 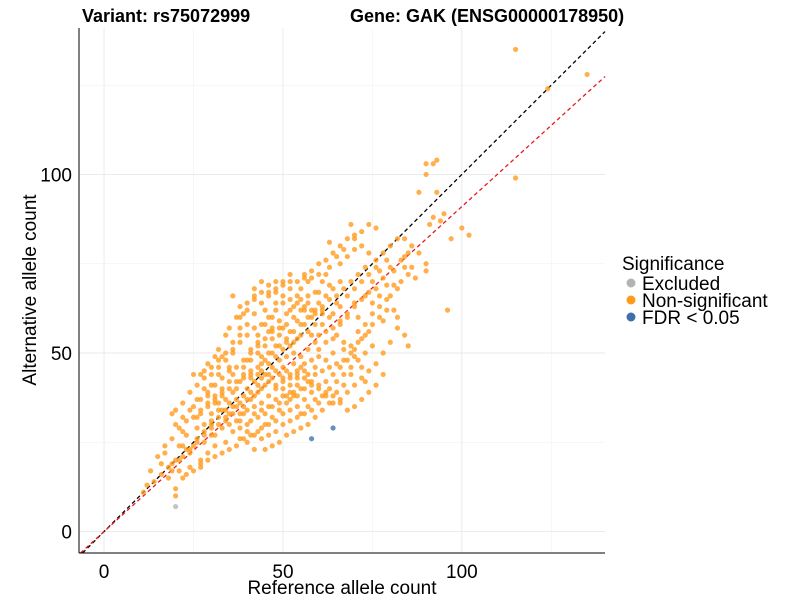 What do you see at coordinates (691, 318) in the screenshot?
I see `legend-label-fdr: FDR < 0.05` at bounding box center [691, 318].